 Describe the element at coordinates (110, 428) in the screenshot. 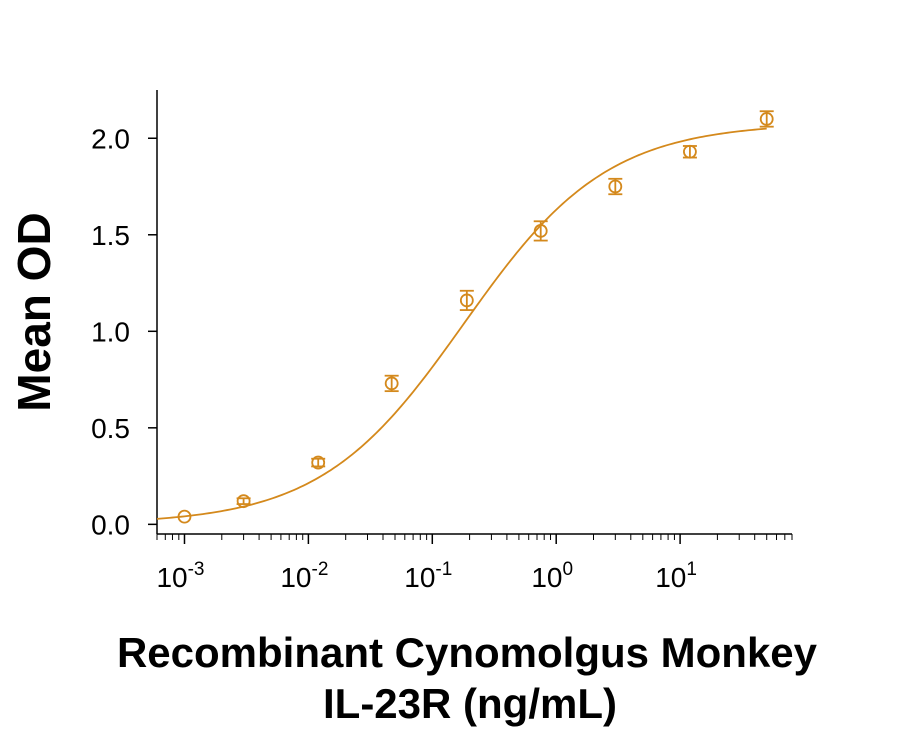

I see `y-tick-label: 0.5` at that location.